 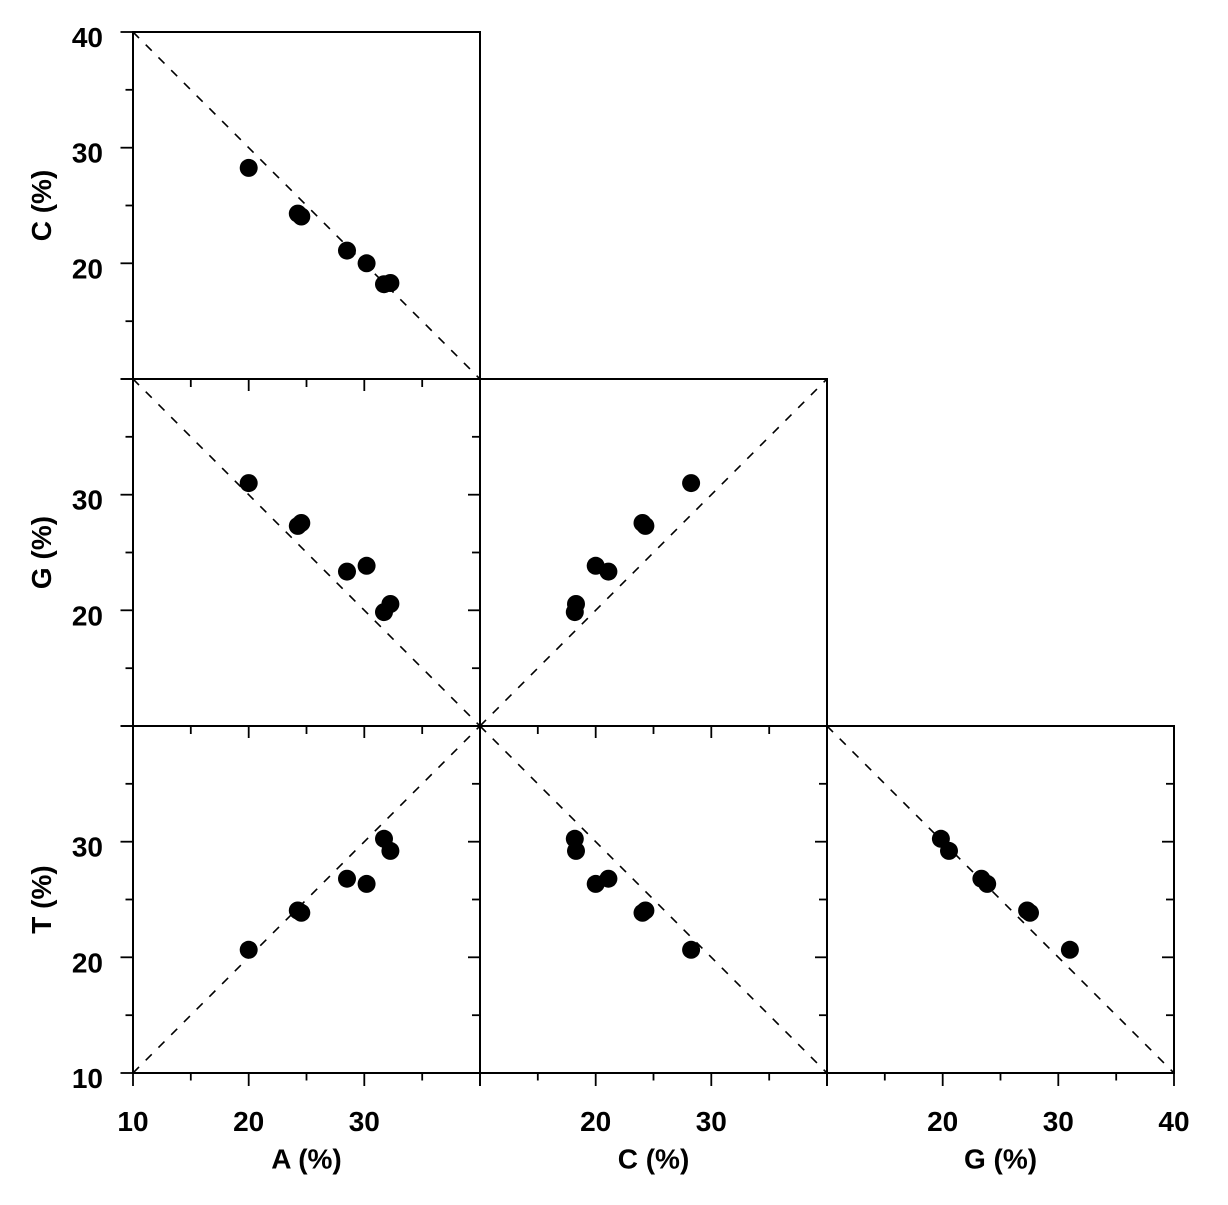 I want to click on svg-text: A (%), so click(x=306, y=1159).